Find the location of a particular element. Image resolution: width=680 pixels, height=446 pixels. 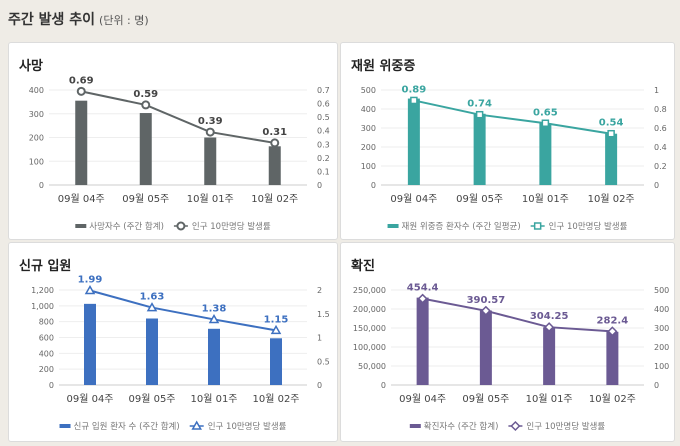

chart-title: 신규 입원 is located at coordinates (45, 266).